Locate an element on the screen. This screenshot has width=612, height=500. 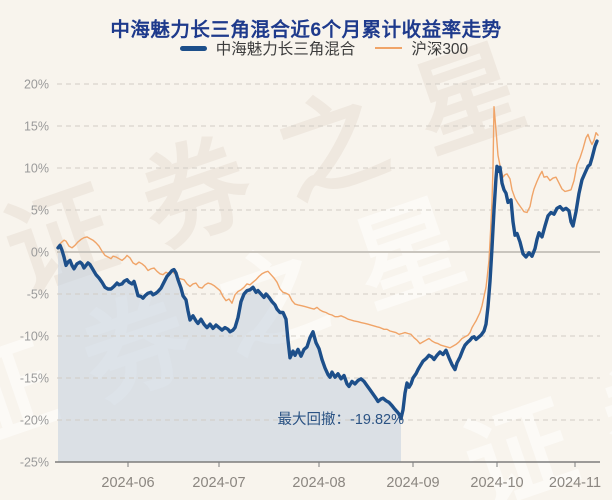
y-tick-label: -5% is located at coordinates (38, 295).